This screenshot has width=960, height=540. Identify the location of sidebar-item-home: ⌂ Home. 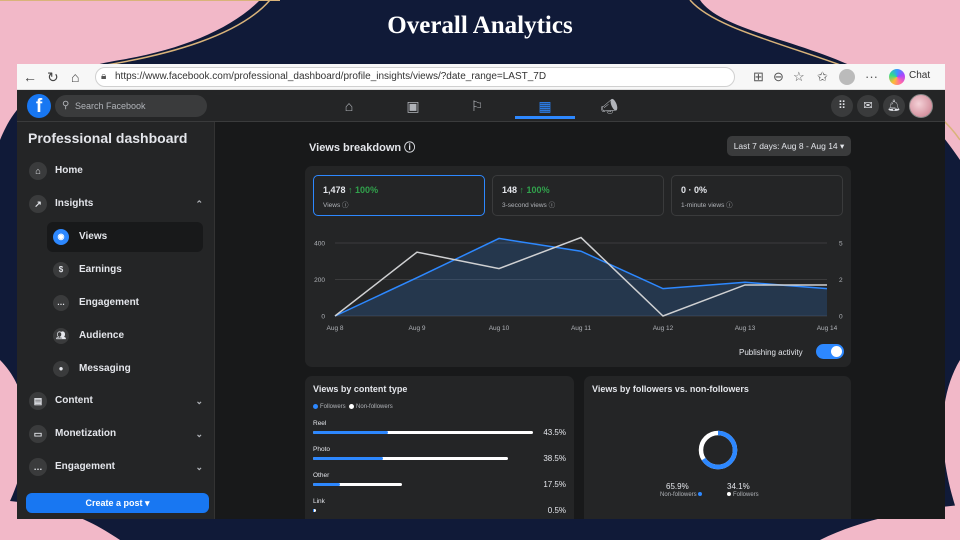
(116, 171).